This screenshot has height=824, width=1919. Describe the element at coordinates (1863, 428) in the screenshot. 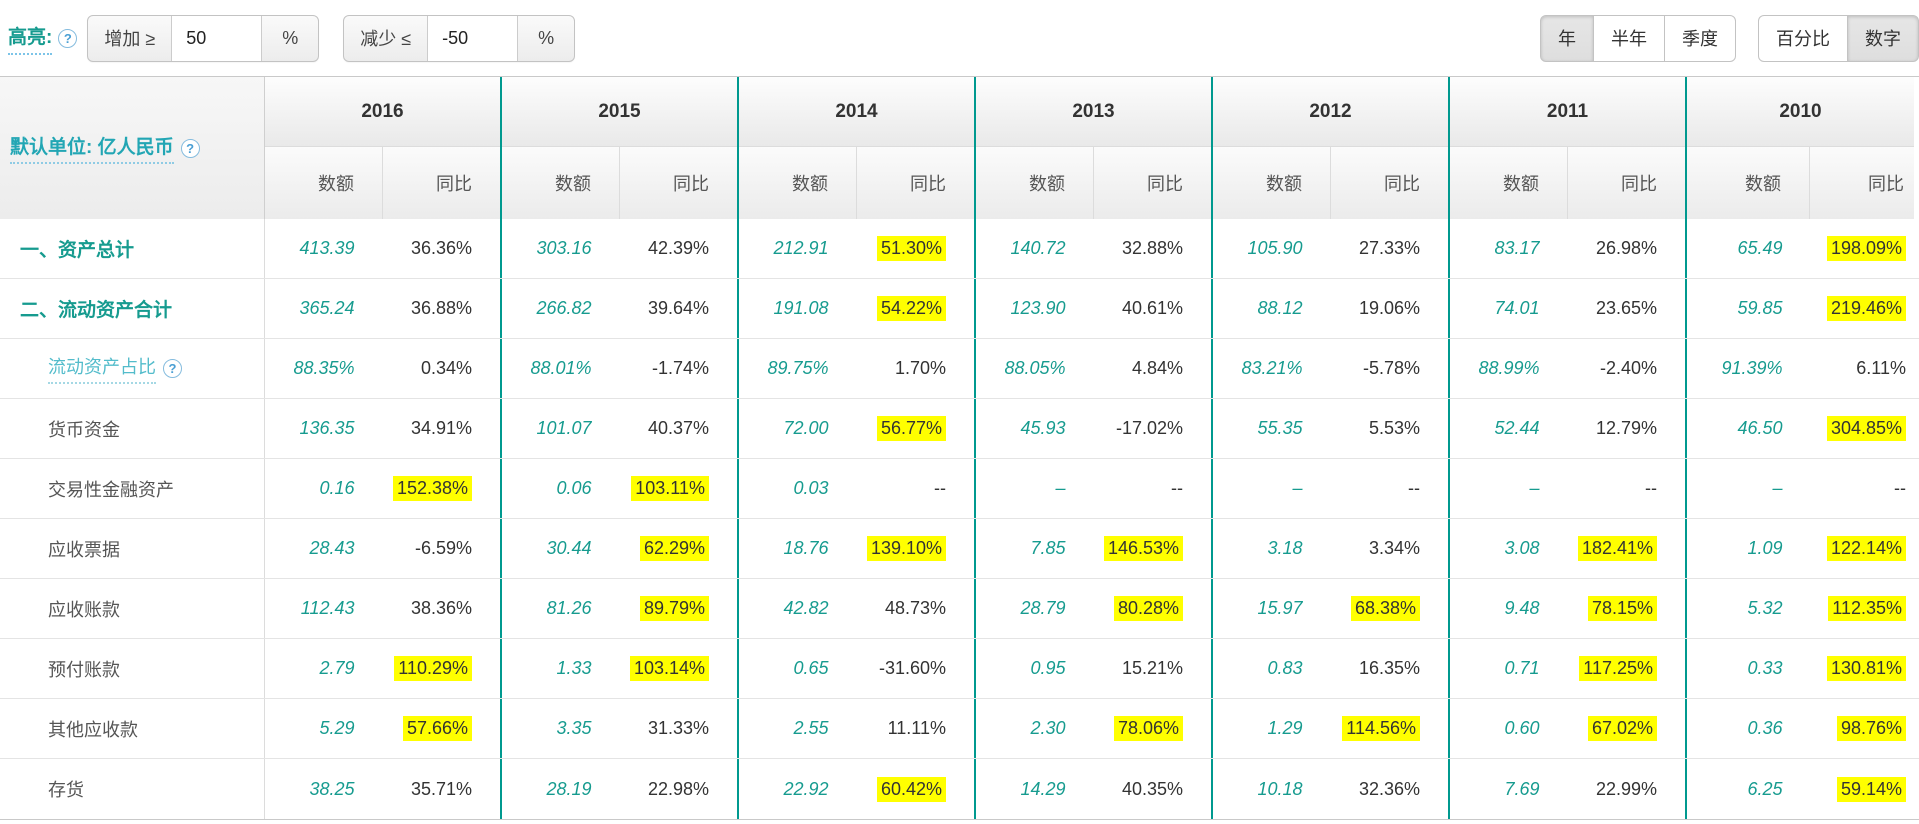

I see `yoy-cell: 304.85%` at that location.